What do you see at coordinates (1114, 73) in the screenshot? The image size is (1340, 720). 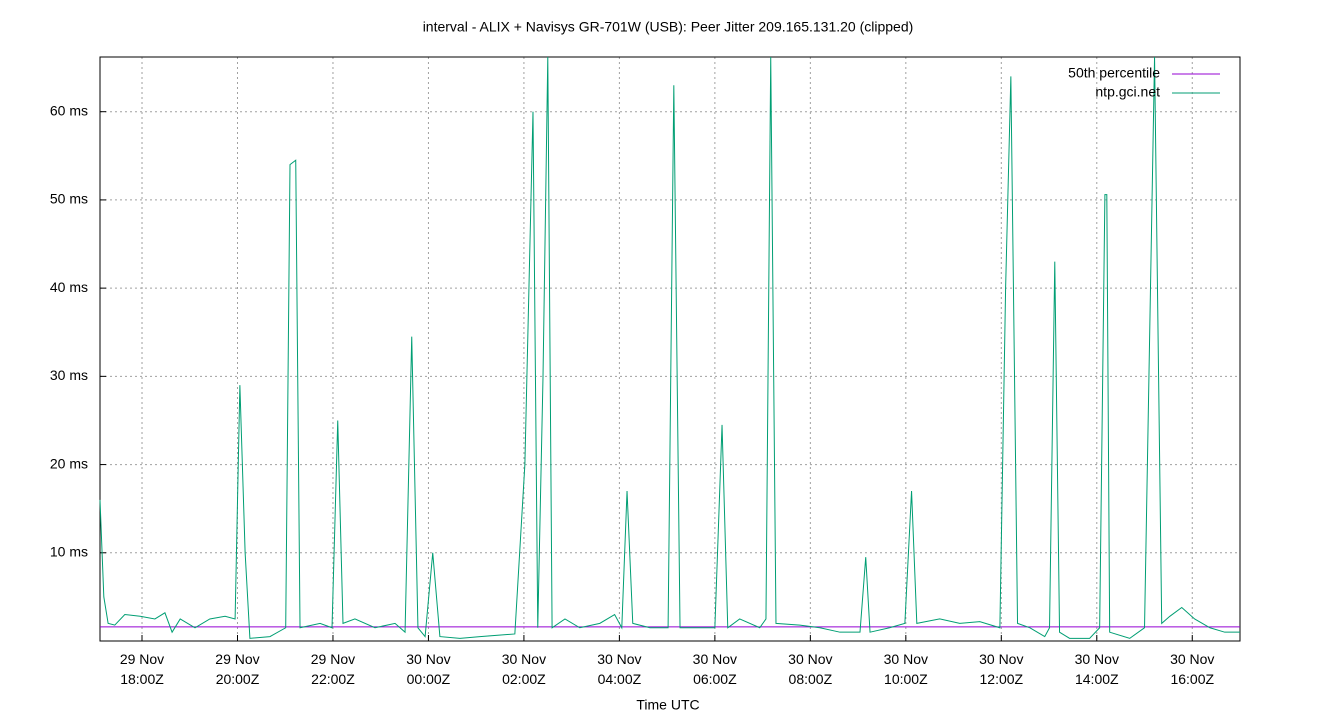 I see `legend-label: 50th percentile` at bounding box center [1114, 73].